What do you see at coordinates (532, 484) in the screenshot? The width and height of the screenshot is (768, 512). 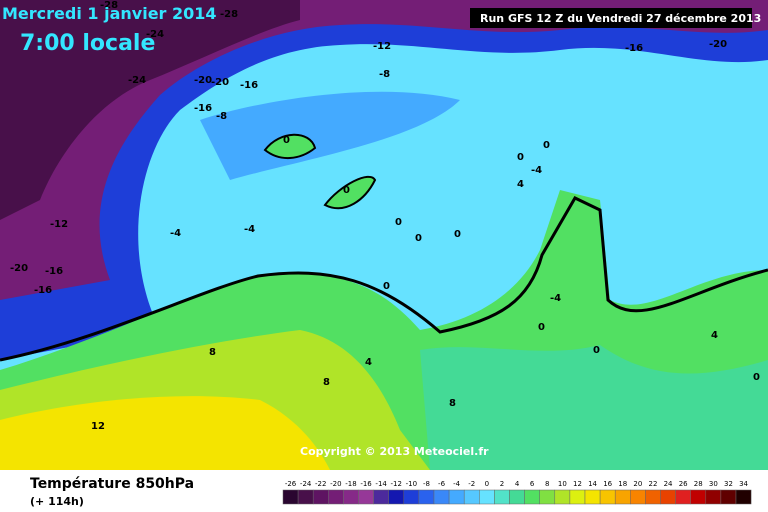 I see `colorbar-tick-label: 6` at bounding box center [532, 484].